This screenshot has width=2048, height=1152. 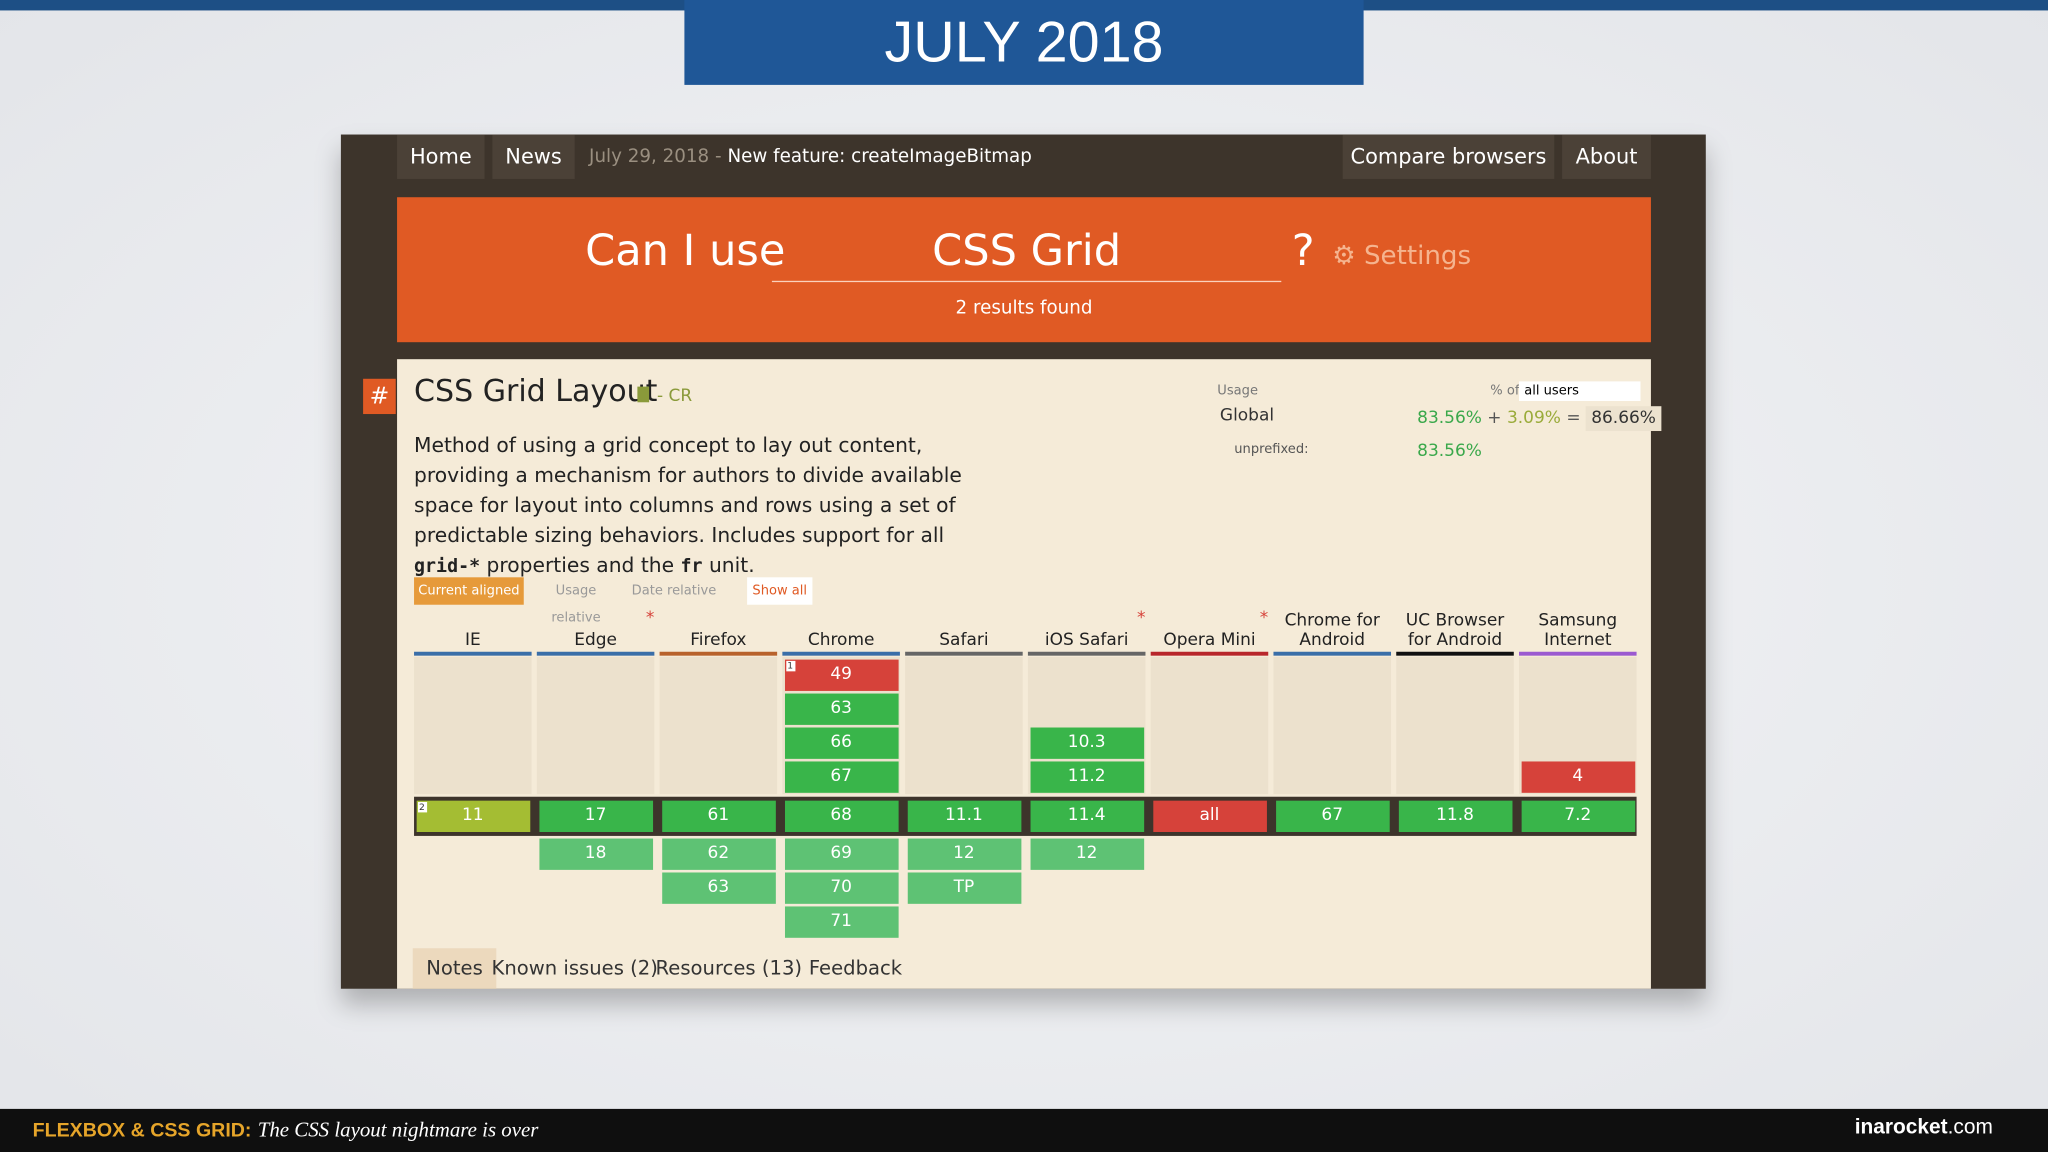 What do you see at coordinates (447, 567) in the screenshot?
I see `code: grid-*` at bounding box center [447, 567].